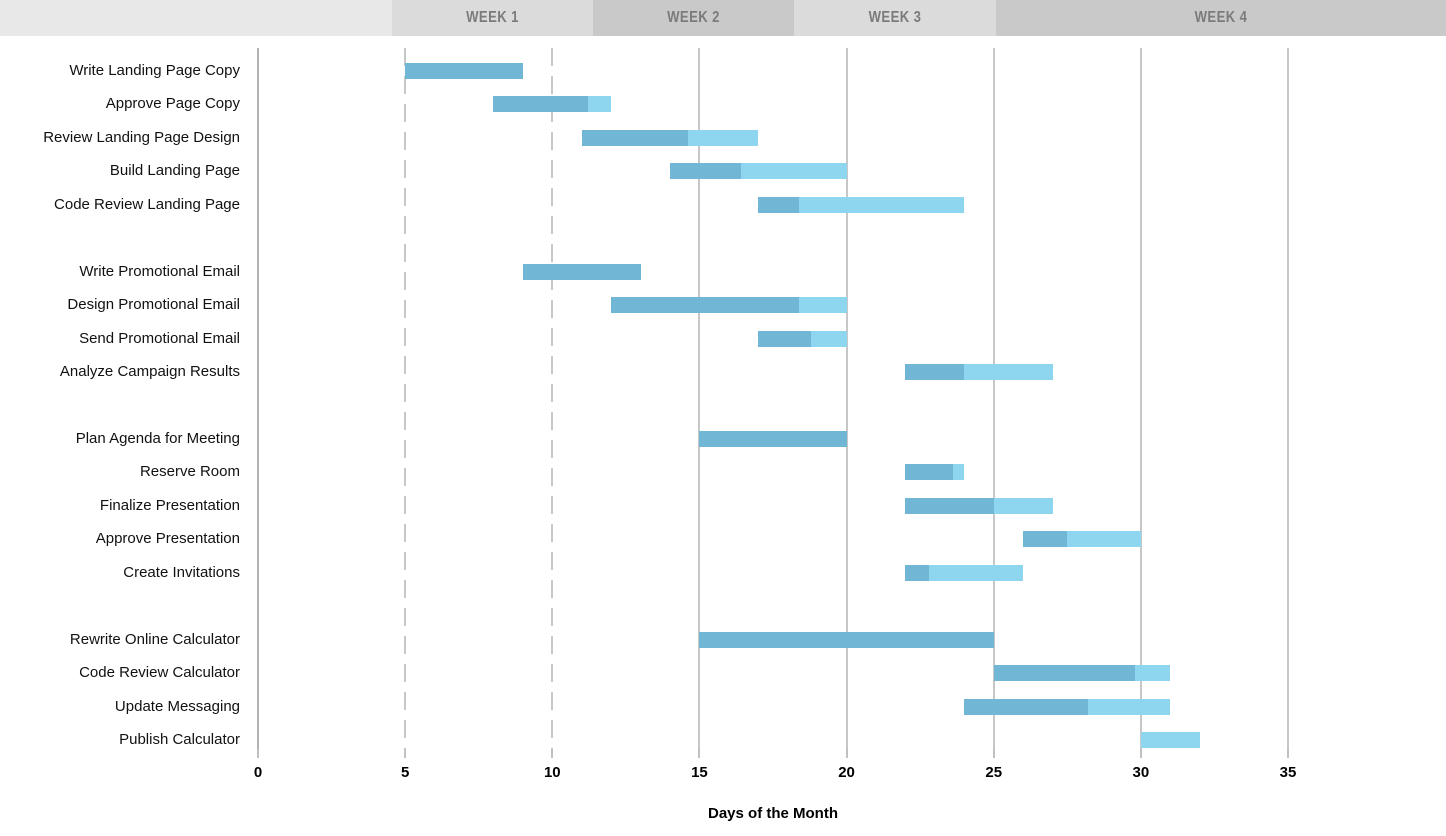 The height and width of the screenshot is (836, 1446). What do you see at coordinates (169, 505) in the screenshot?
I see `task-label: Finalize Presentation` at bounding box center [169, 505].